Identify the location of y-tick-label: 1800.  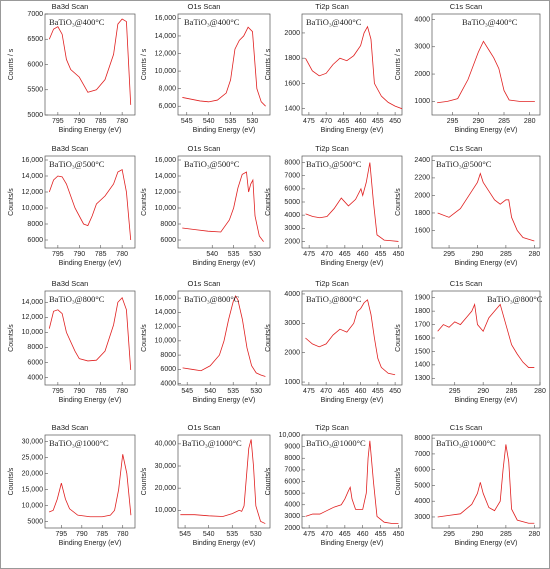
(292, 58).